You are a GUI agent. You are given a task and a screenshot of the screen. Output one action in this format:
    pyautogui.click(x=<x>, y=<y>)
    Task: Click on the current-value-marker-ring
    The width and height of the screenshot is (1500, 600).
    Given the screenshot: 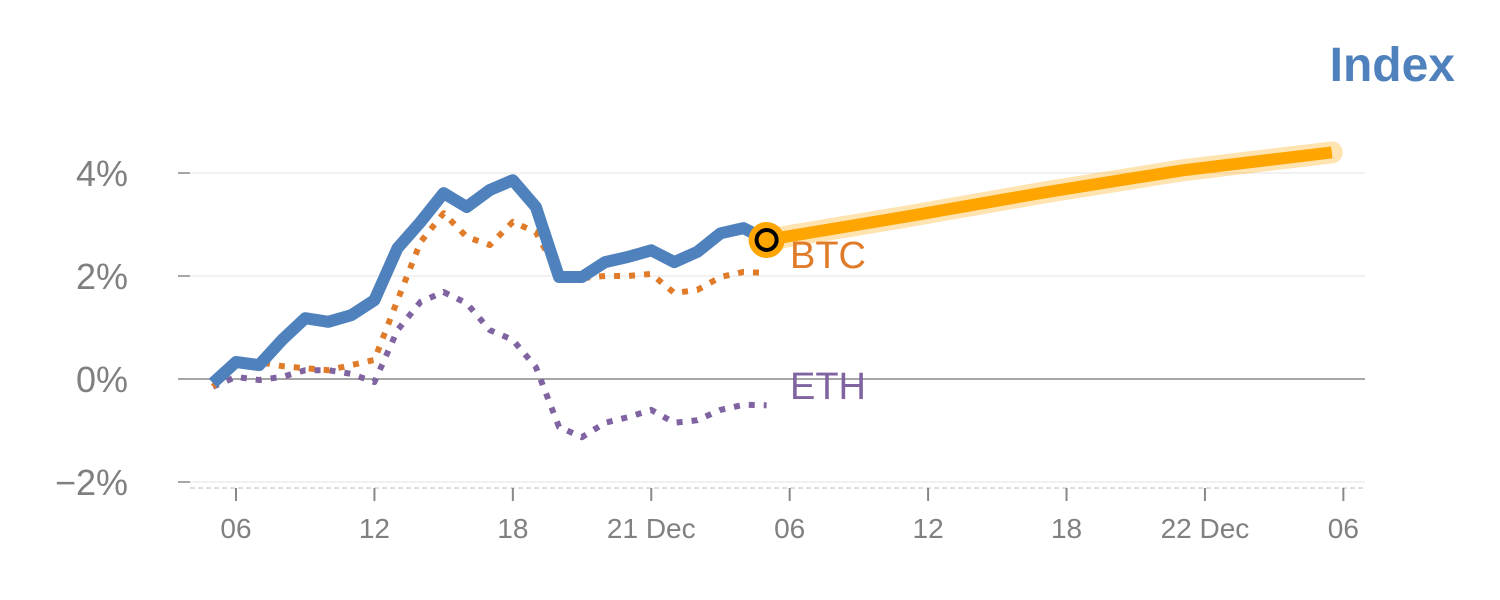 What is the action you would take?
    pyautogui.click(x=766, y=239)
    